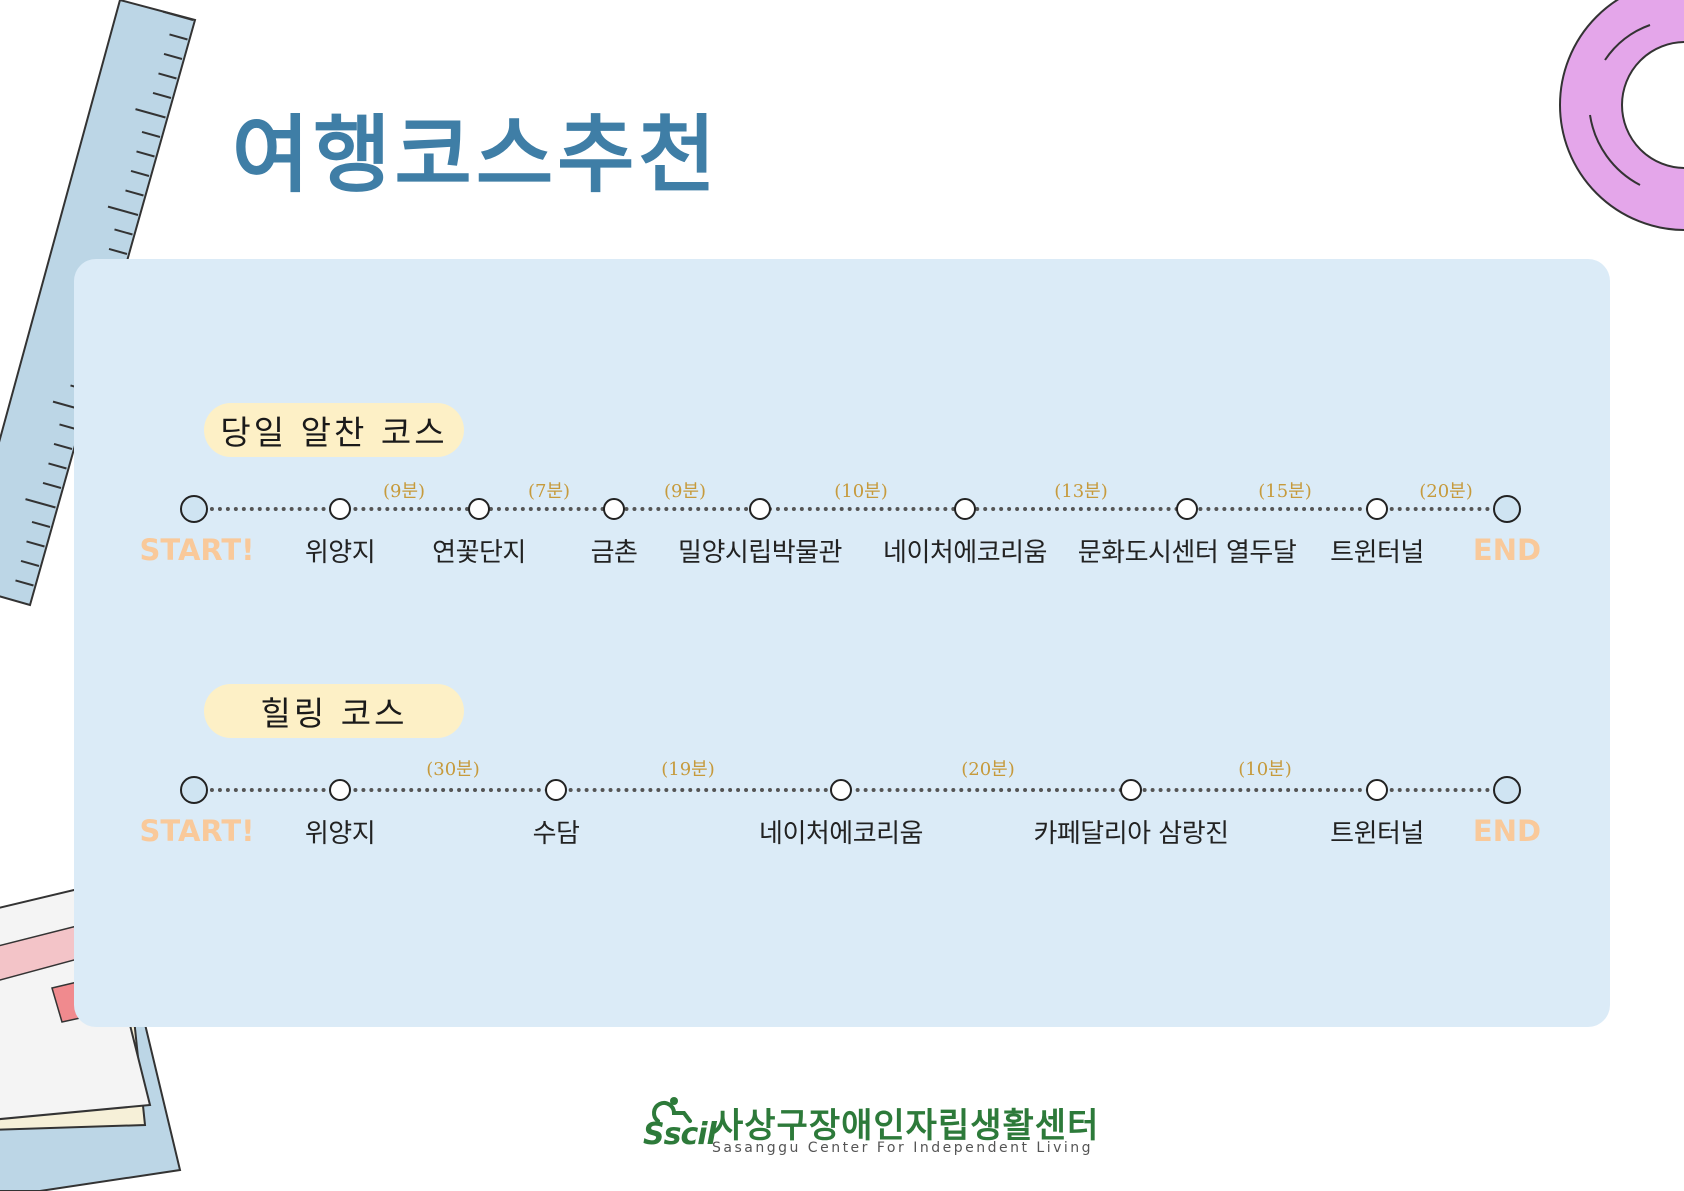  What do you see at coordinates (760, 553) in the screenshot?
I see `stop-label: 밀양시립박물관` at bounding box center [760, 553].